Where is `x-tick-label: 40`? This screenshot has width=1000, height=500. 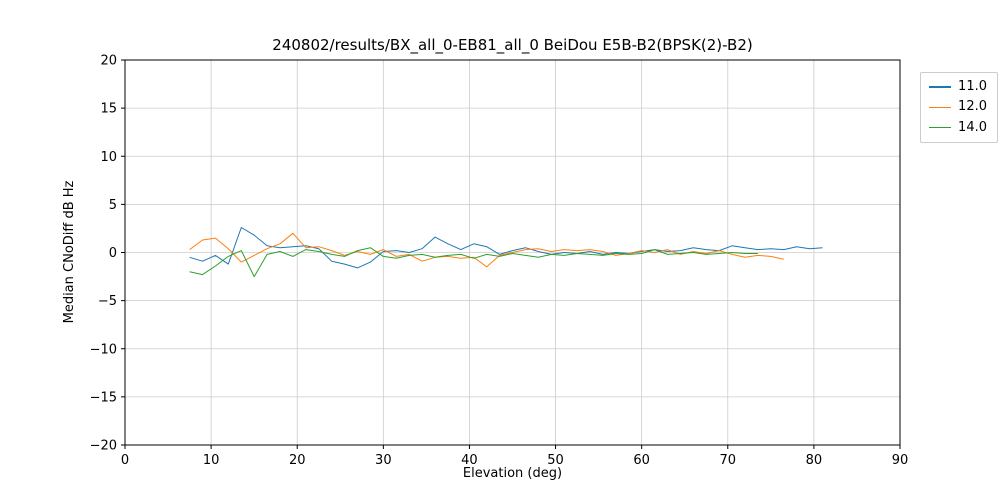 x-tick-label: 40 is located at coordinates (469, 460).